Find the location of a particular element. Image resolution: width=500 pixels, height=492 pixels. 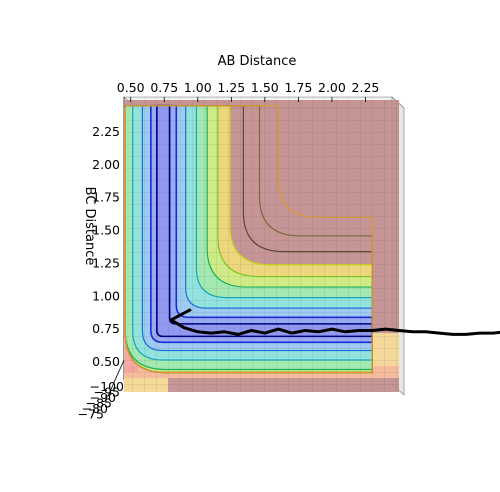

y-tick-label: 2.00 is located at coordinates (106, 164).